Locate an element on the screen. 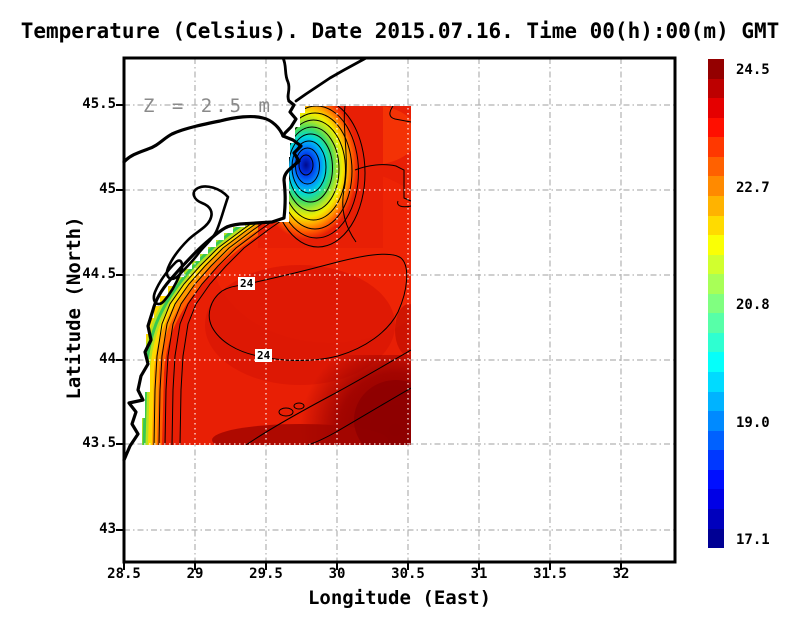 The width and height of the screenshot is (800, 618). cold-core-eddy is located at coordinates (320, 177).